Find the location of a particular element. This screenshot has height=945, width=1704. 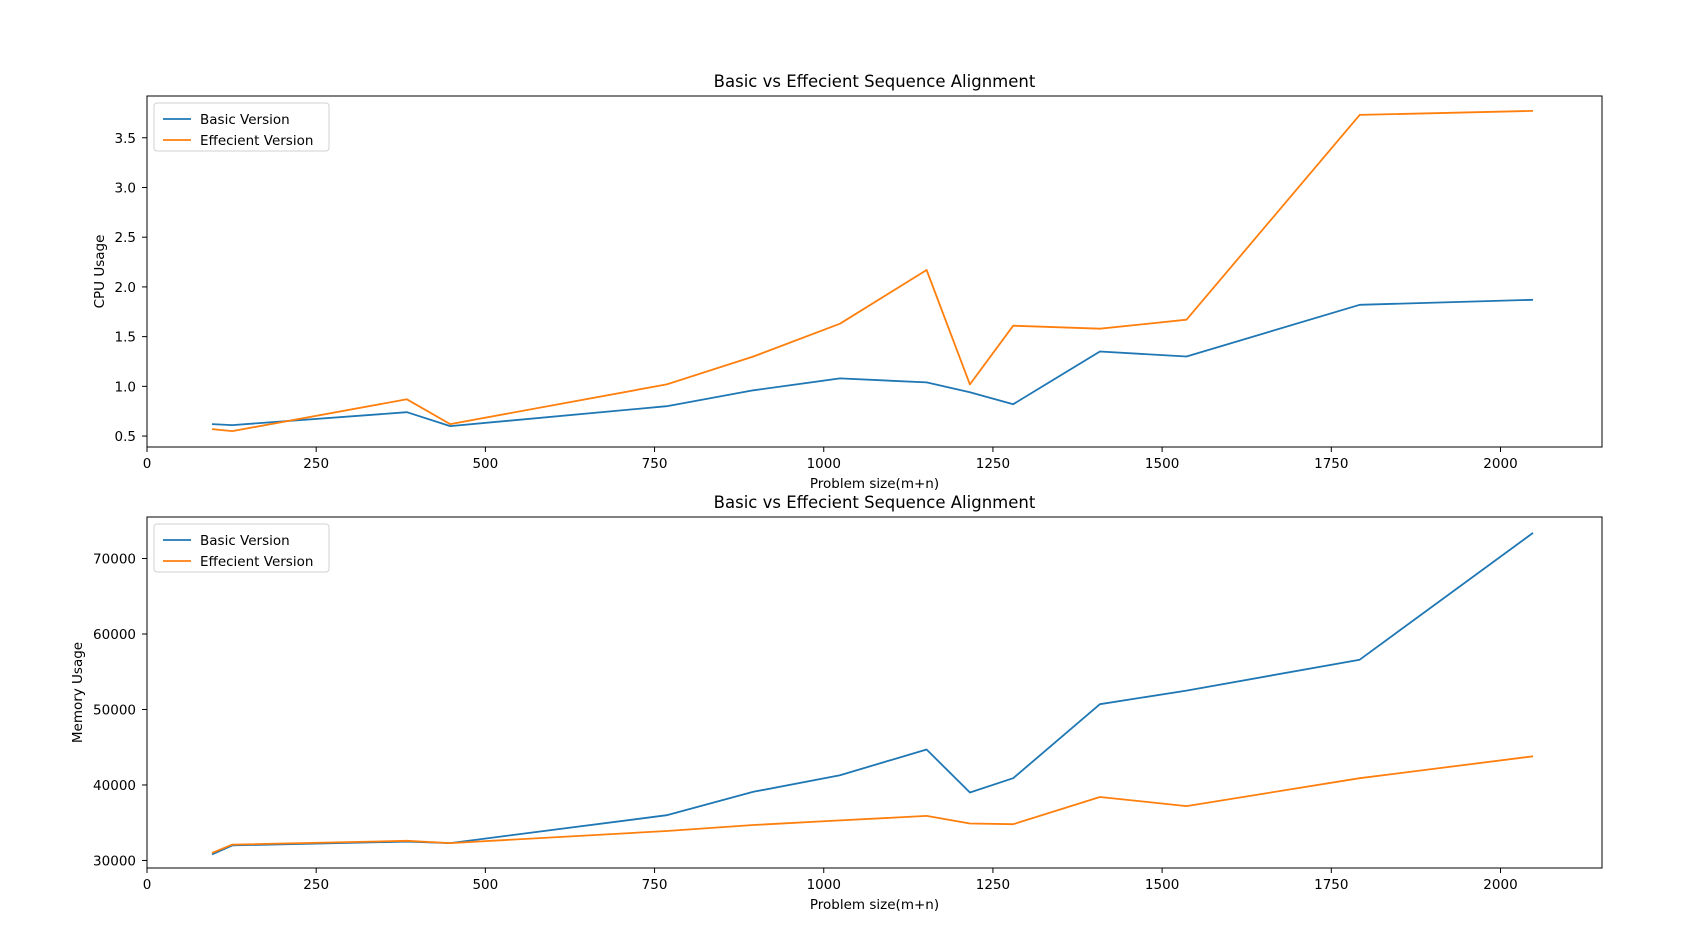

y-tick-label: 60000 is located at coordinates (114, 635).